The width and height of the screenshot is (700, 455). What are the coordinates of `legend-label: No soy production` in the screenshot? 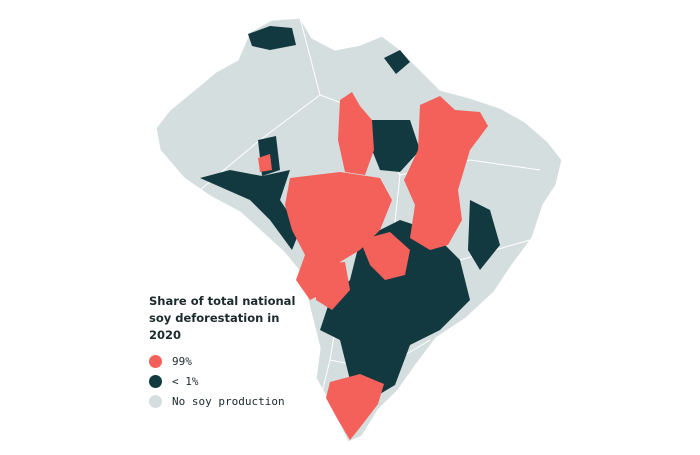 It's located at (228, 401).